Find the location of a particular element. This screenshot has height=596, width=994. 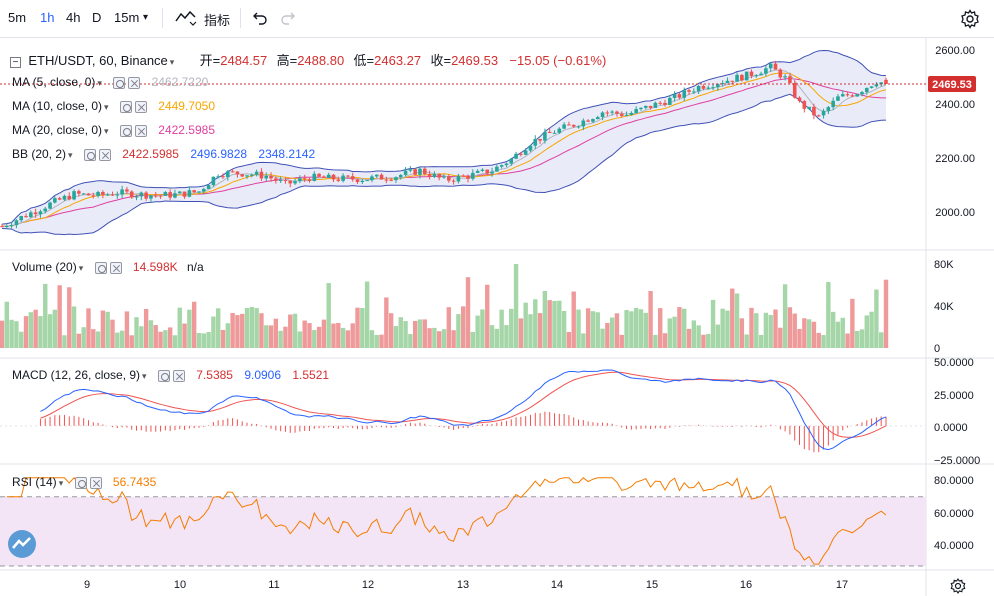

tradingview-logo-icon is located at coordinates (22, 544).